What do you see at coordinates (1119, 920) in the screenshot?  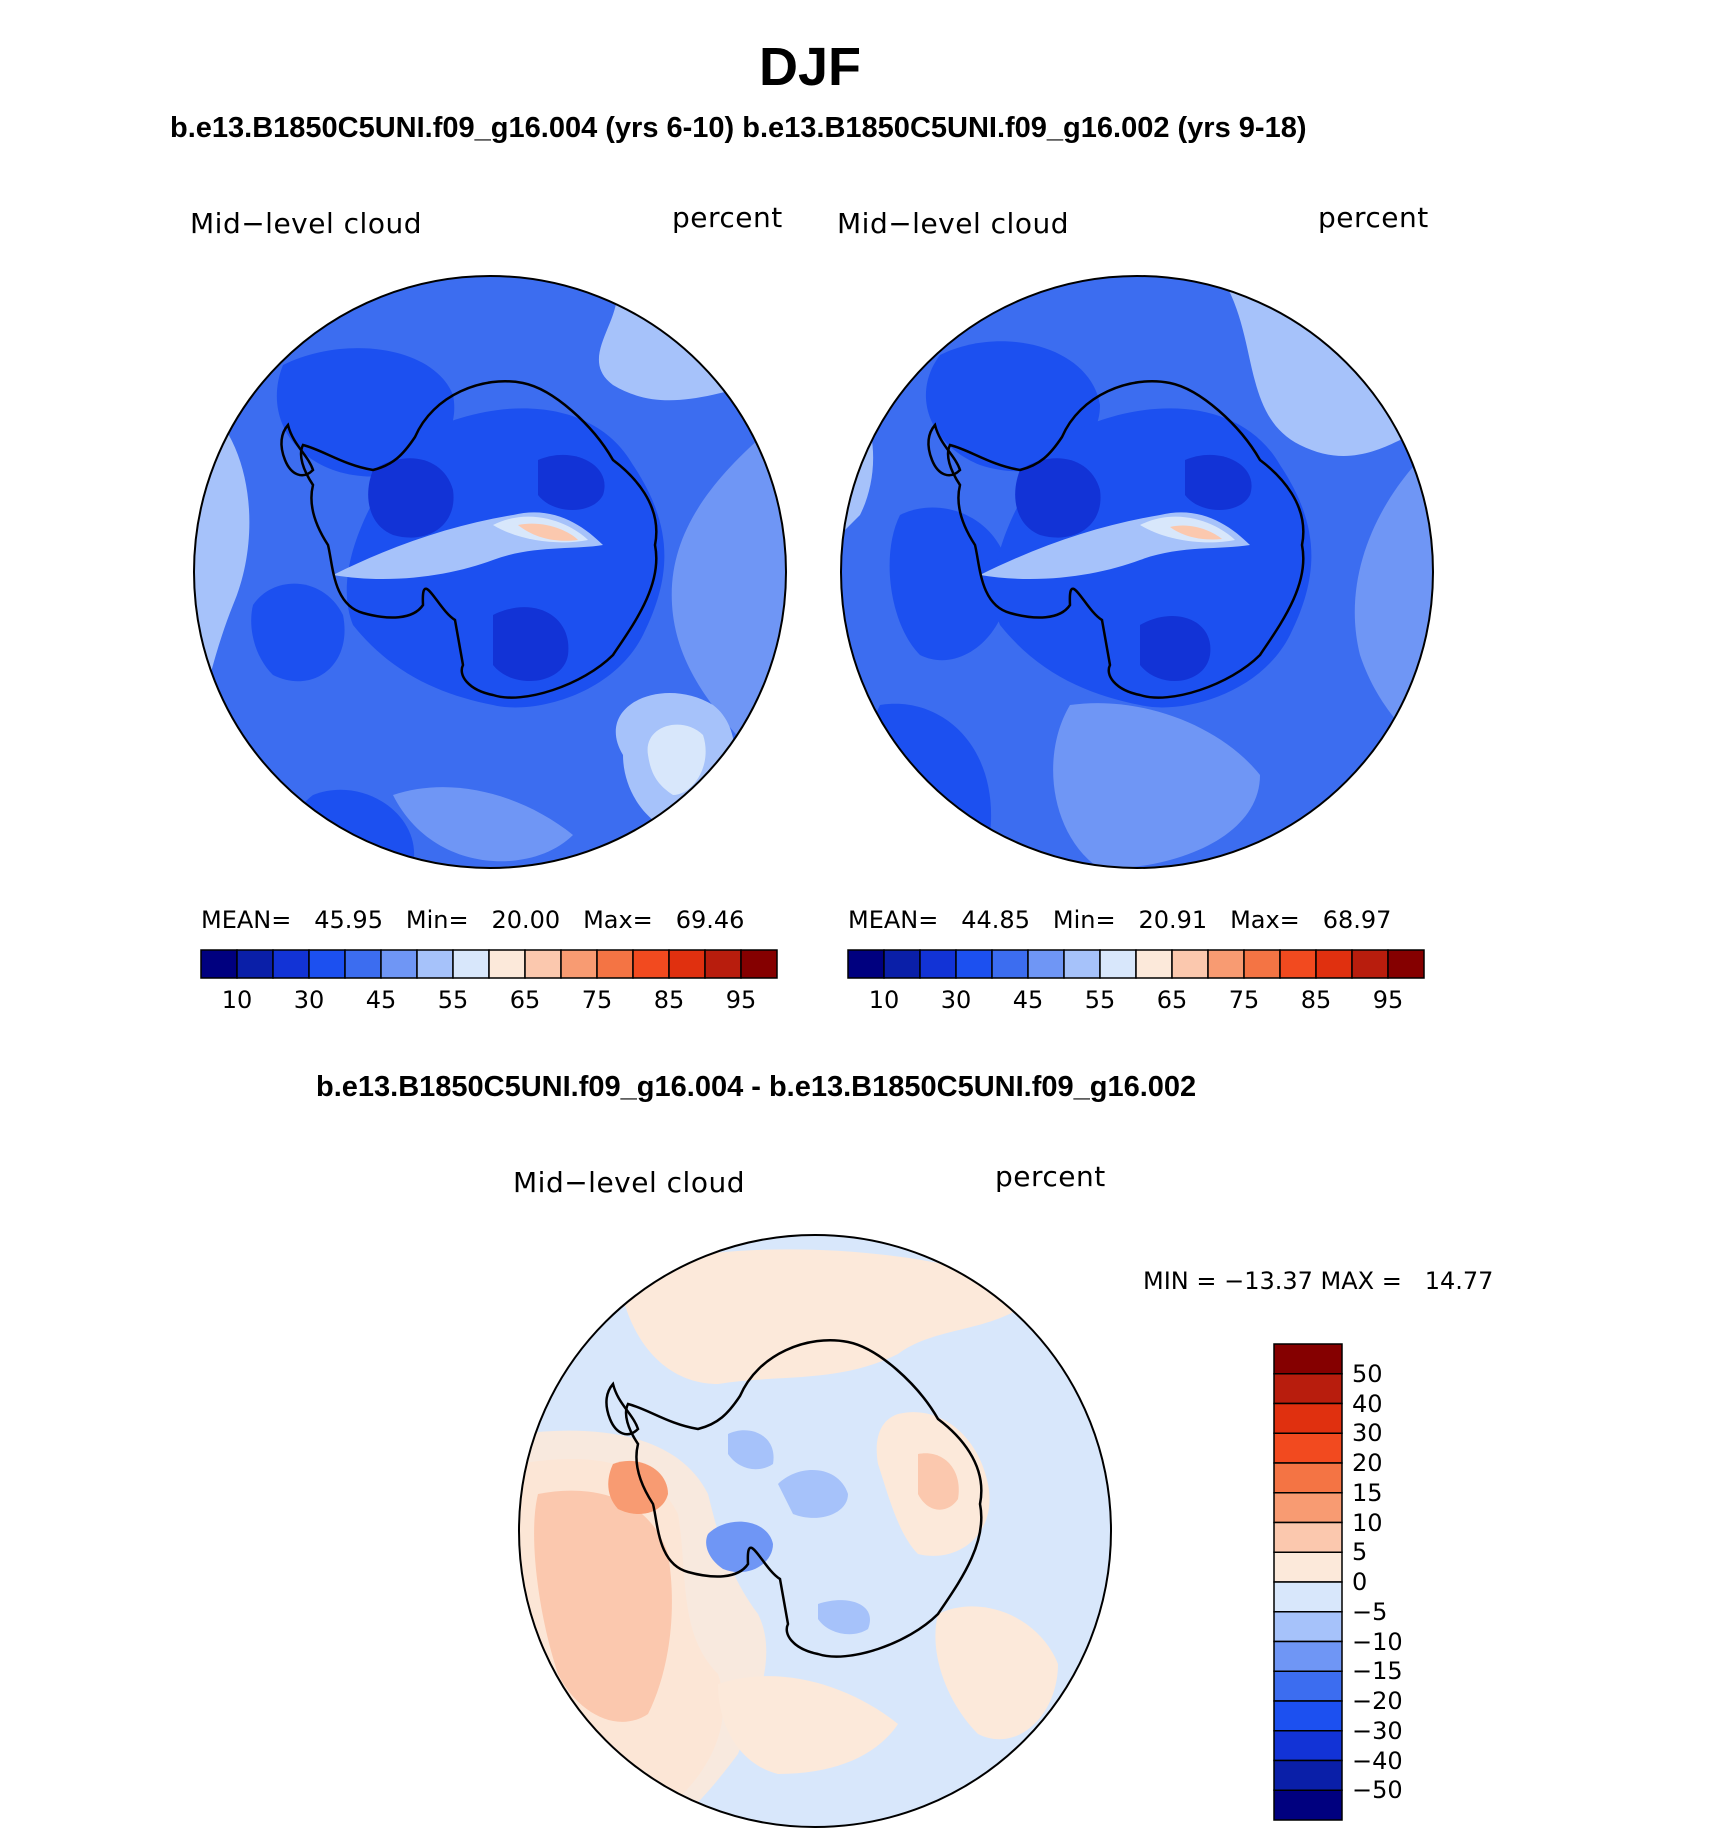 I see `panel2-stats: MEAN= 44.85 Min= 20.91 Max= 68.97` at bounding box center [1119, 920].